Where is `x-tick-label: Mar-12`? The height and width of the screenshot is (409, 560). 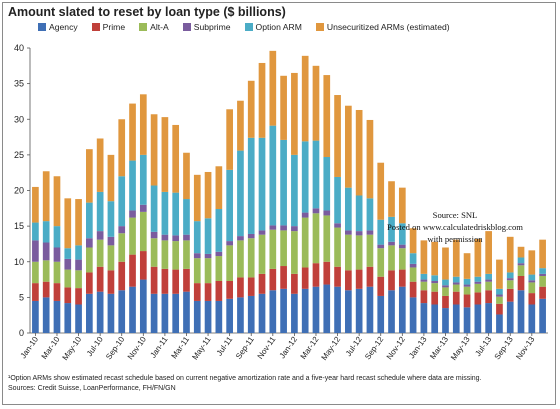 x-tick-label: Mar-12 is located at coordinates (310, 348).